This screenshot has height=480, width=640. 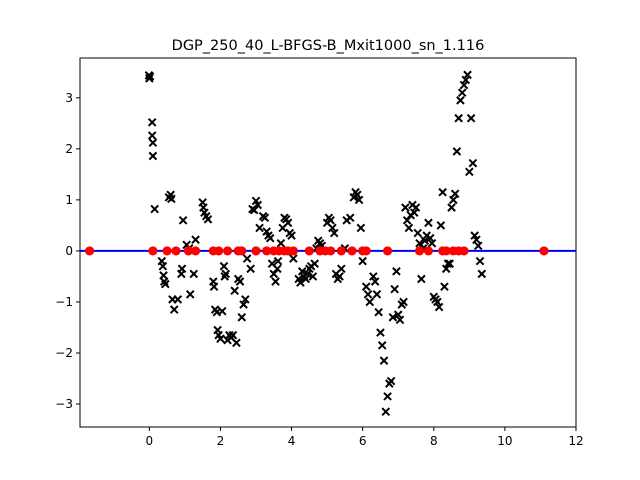 What do you see at coordinates (575, 441) in the screenshot?
I see `x-tick-label-12: 12` at bounding box center [575, 441].